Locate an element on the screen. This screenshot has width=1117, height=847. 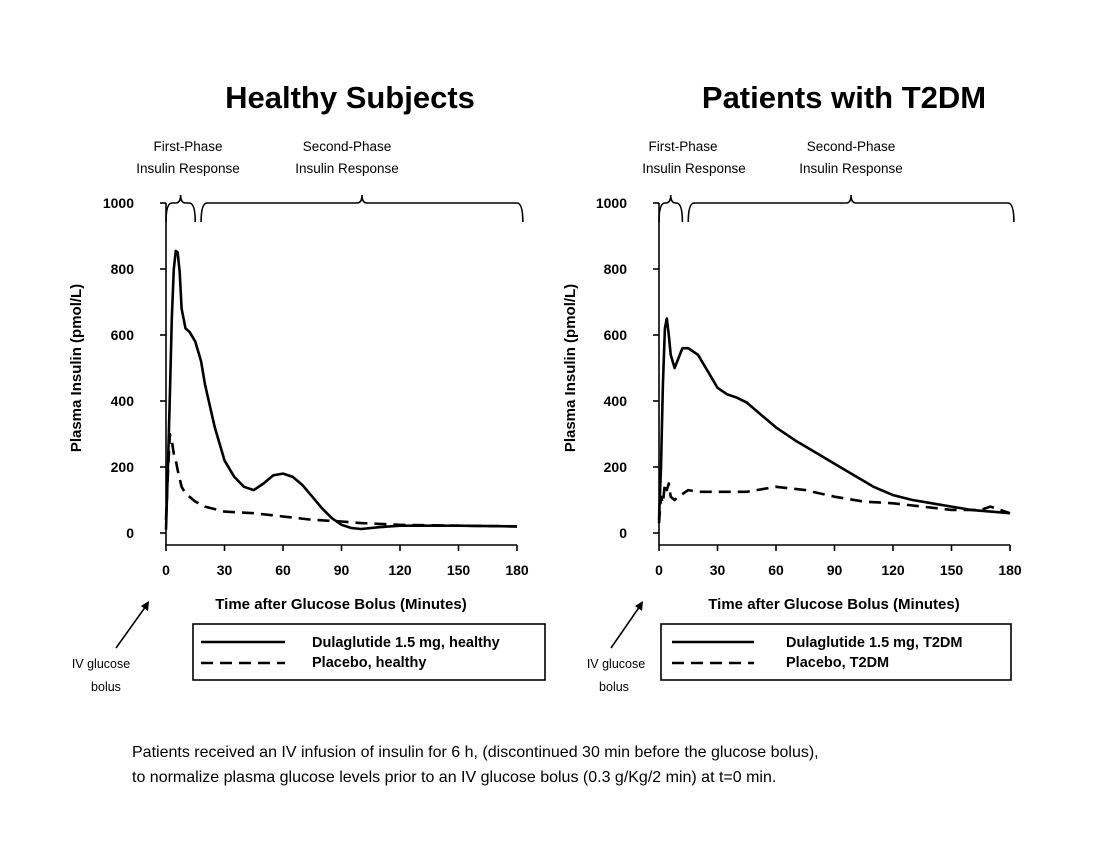
legend-entry-placebo: Placebo, T2DM is located at coordinates (837, 663).